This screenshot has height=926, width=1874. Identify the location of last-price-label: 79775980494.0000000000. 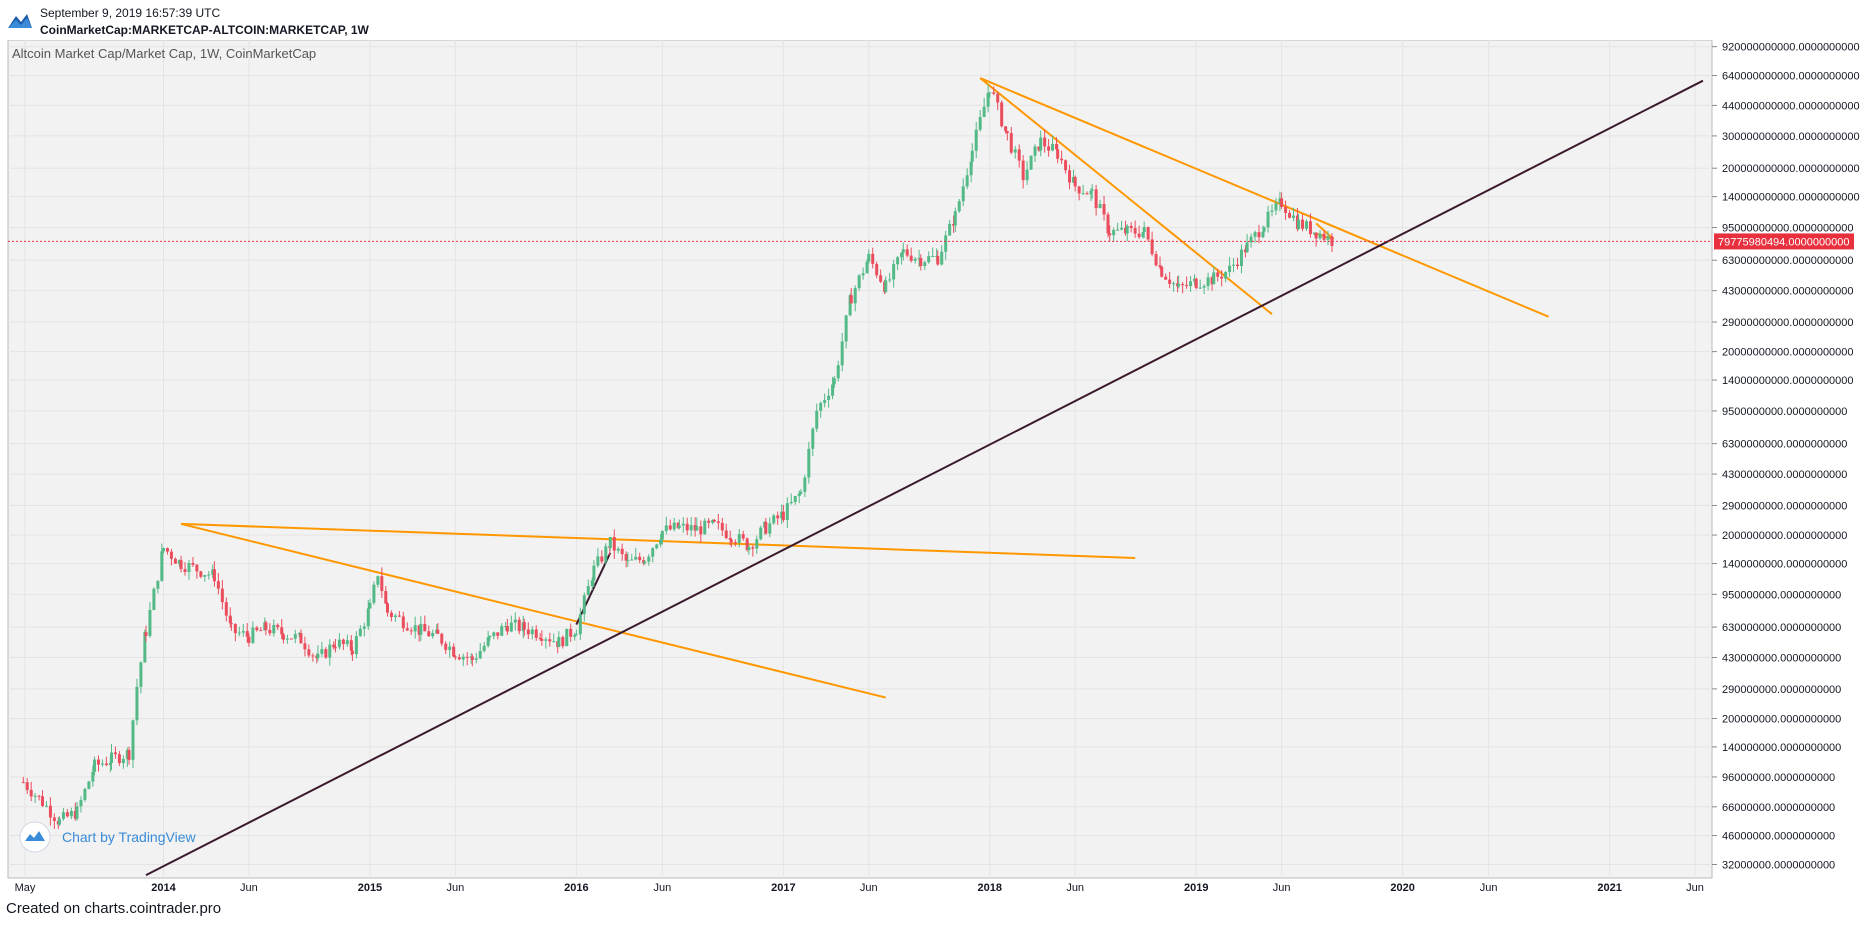
(1784, 242).